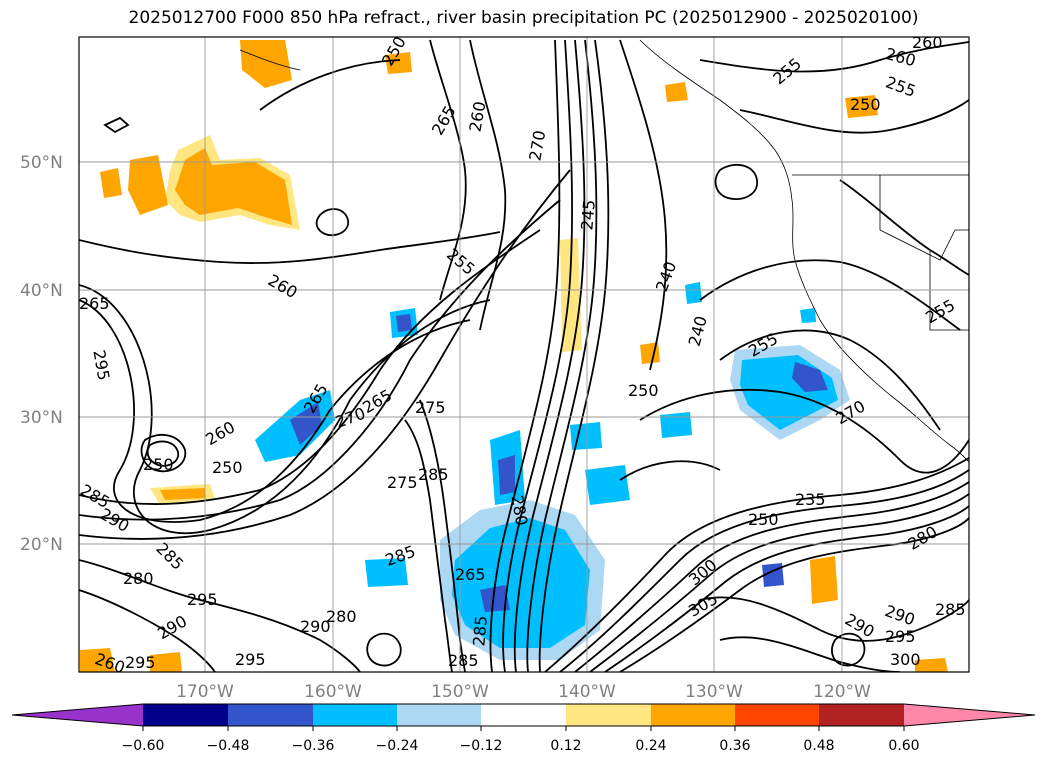 The image size is (1047, 765). What do you see at coordinates (41, 291) in the screenshot?
I see `lat-label: 40°N` at bounding box center [41, 291].